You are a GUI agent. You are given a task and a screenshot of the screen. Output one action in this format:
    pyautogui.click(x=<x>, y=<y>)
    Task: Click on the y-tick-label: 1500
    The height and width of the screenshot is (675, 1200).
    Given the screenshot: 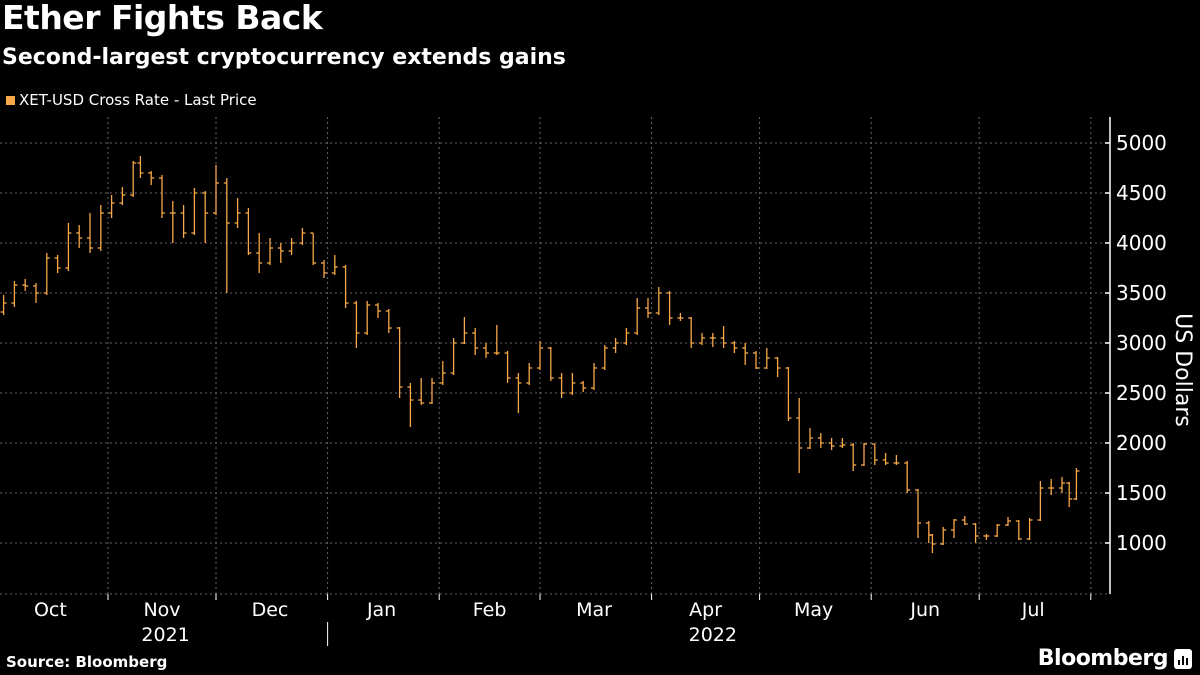 What is the action you would take?
    pyautogui.click(x=1141, y=493)
    